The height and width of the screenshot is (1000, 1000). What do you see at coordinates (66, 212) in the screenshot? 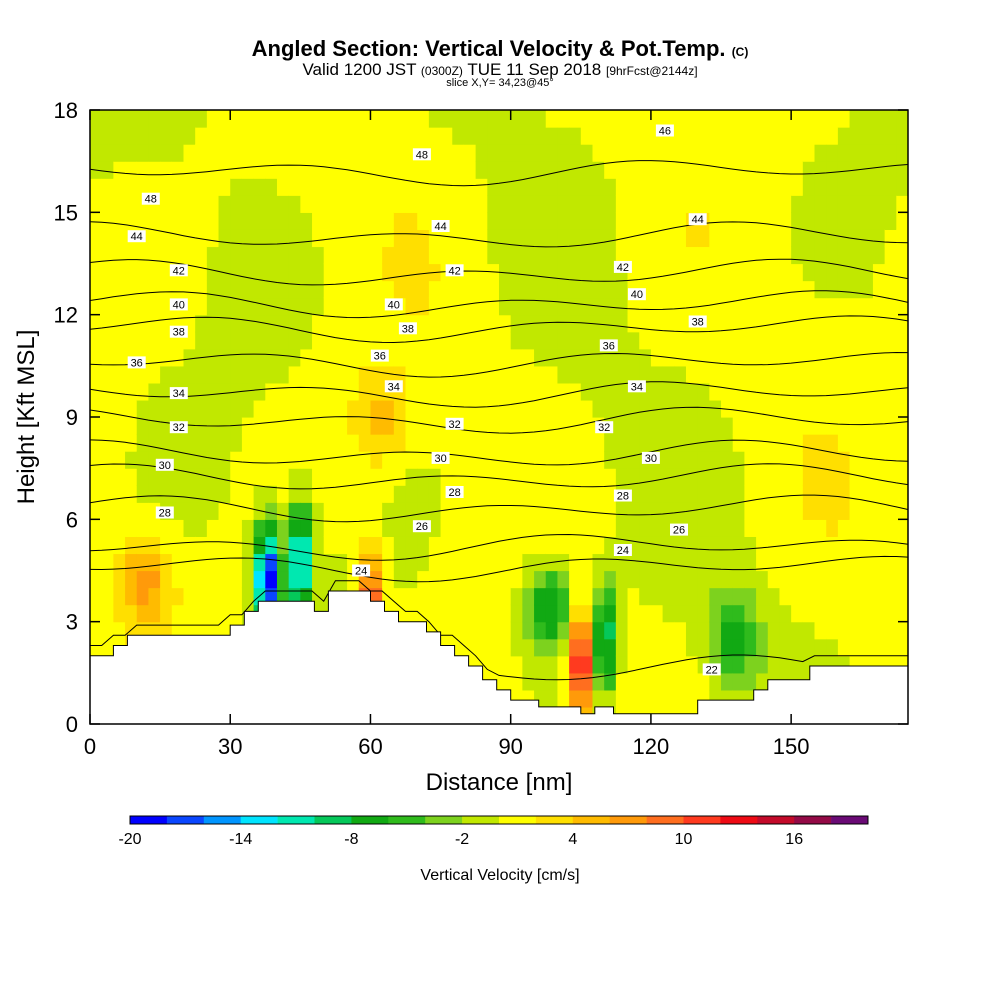
I see `y-tick-label: 15` at bounding box center [66, 212].